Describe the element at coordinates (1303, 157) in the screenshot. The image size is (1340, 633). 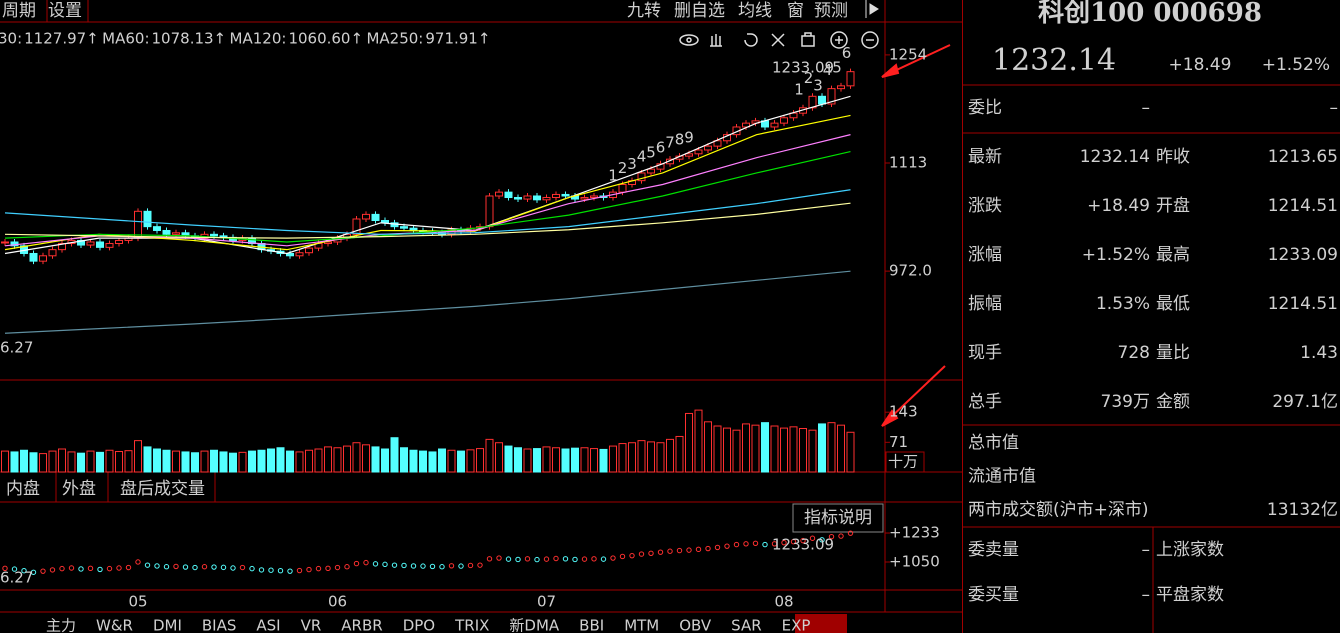
I see `quote-value: 1213.65` at that location.